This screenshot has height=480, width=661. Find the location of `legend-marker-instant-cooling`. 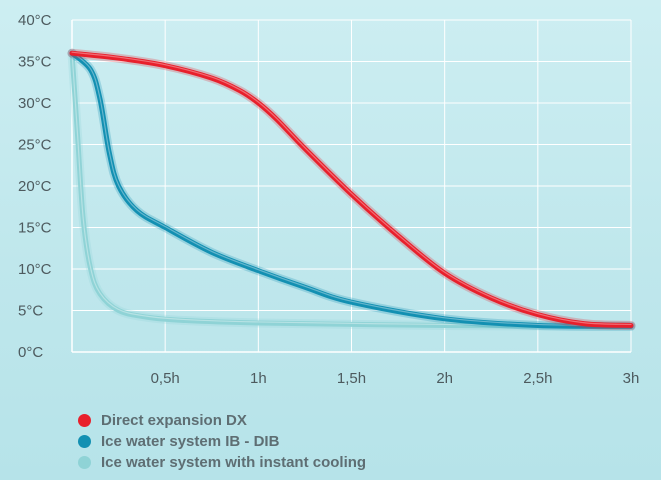

legend-marker-instant-cooling is located at coordinates (84, 462).